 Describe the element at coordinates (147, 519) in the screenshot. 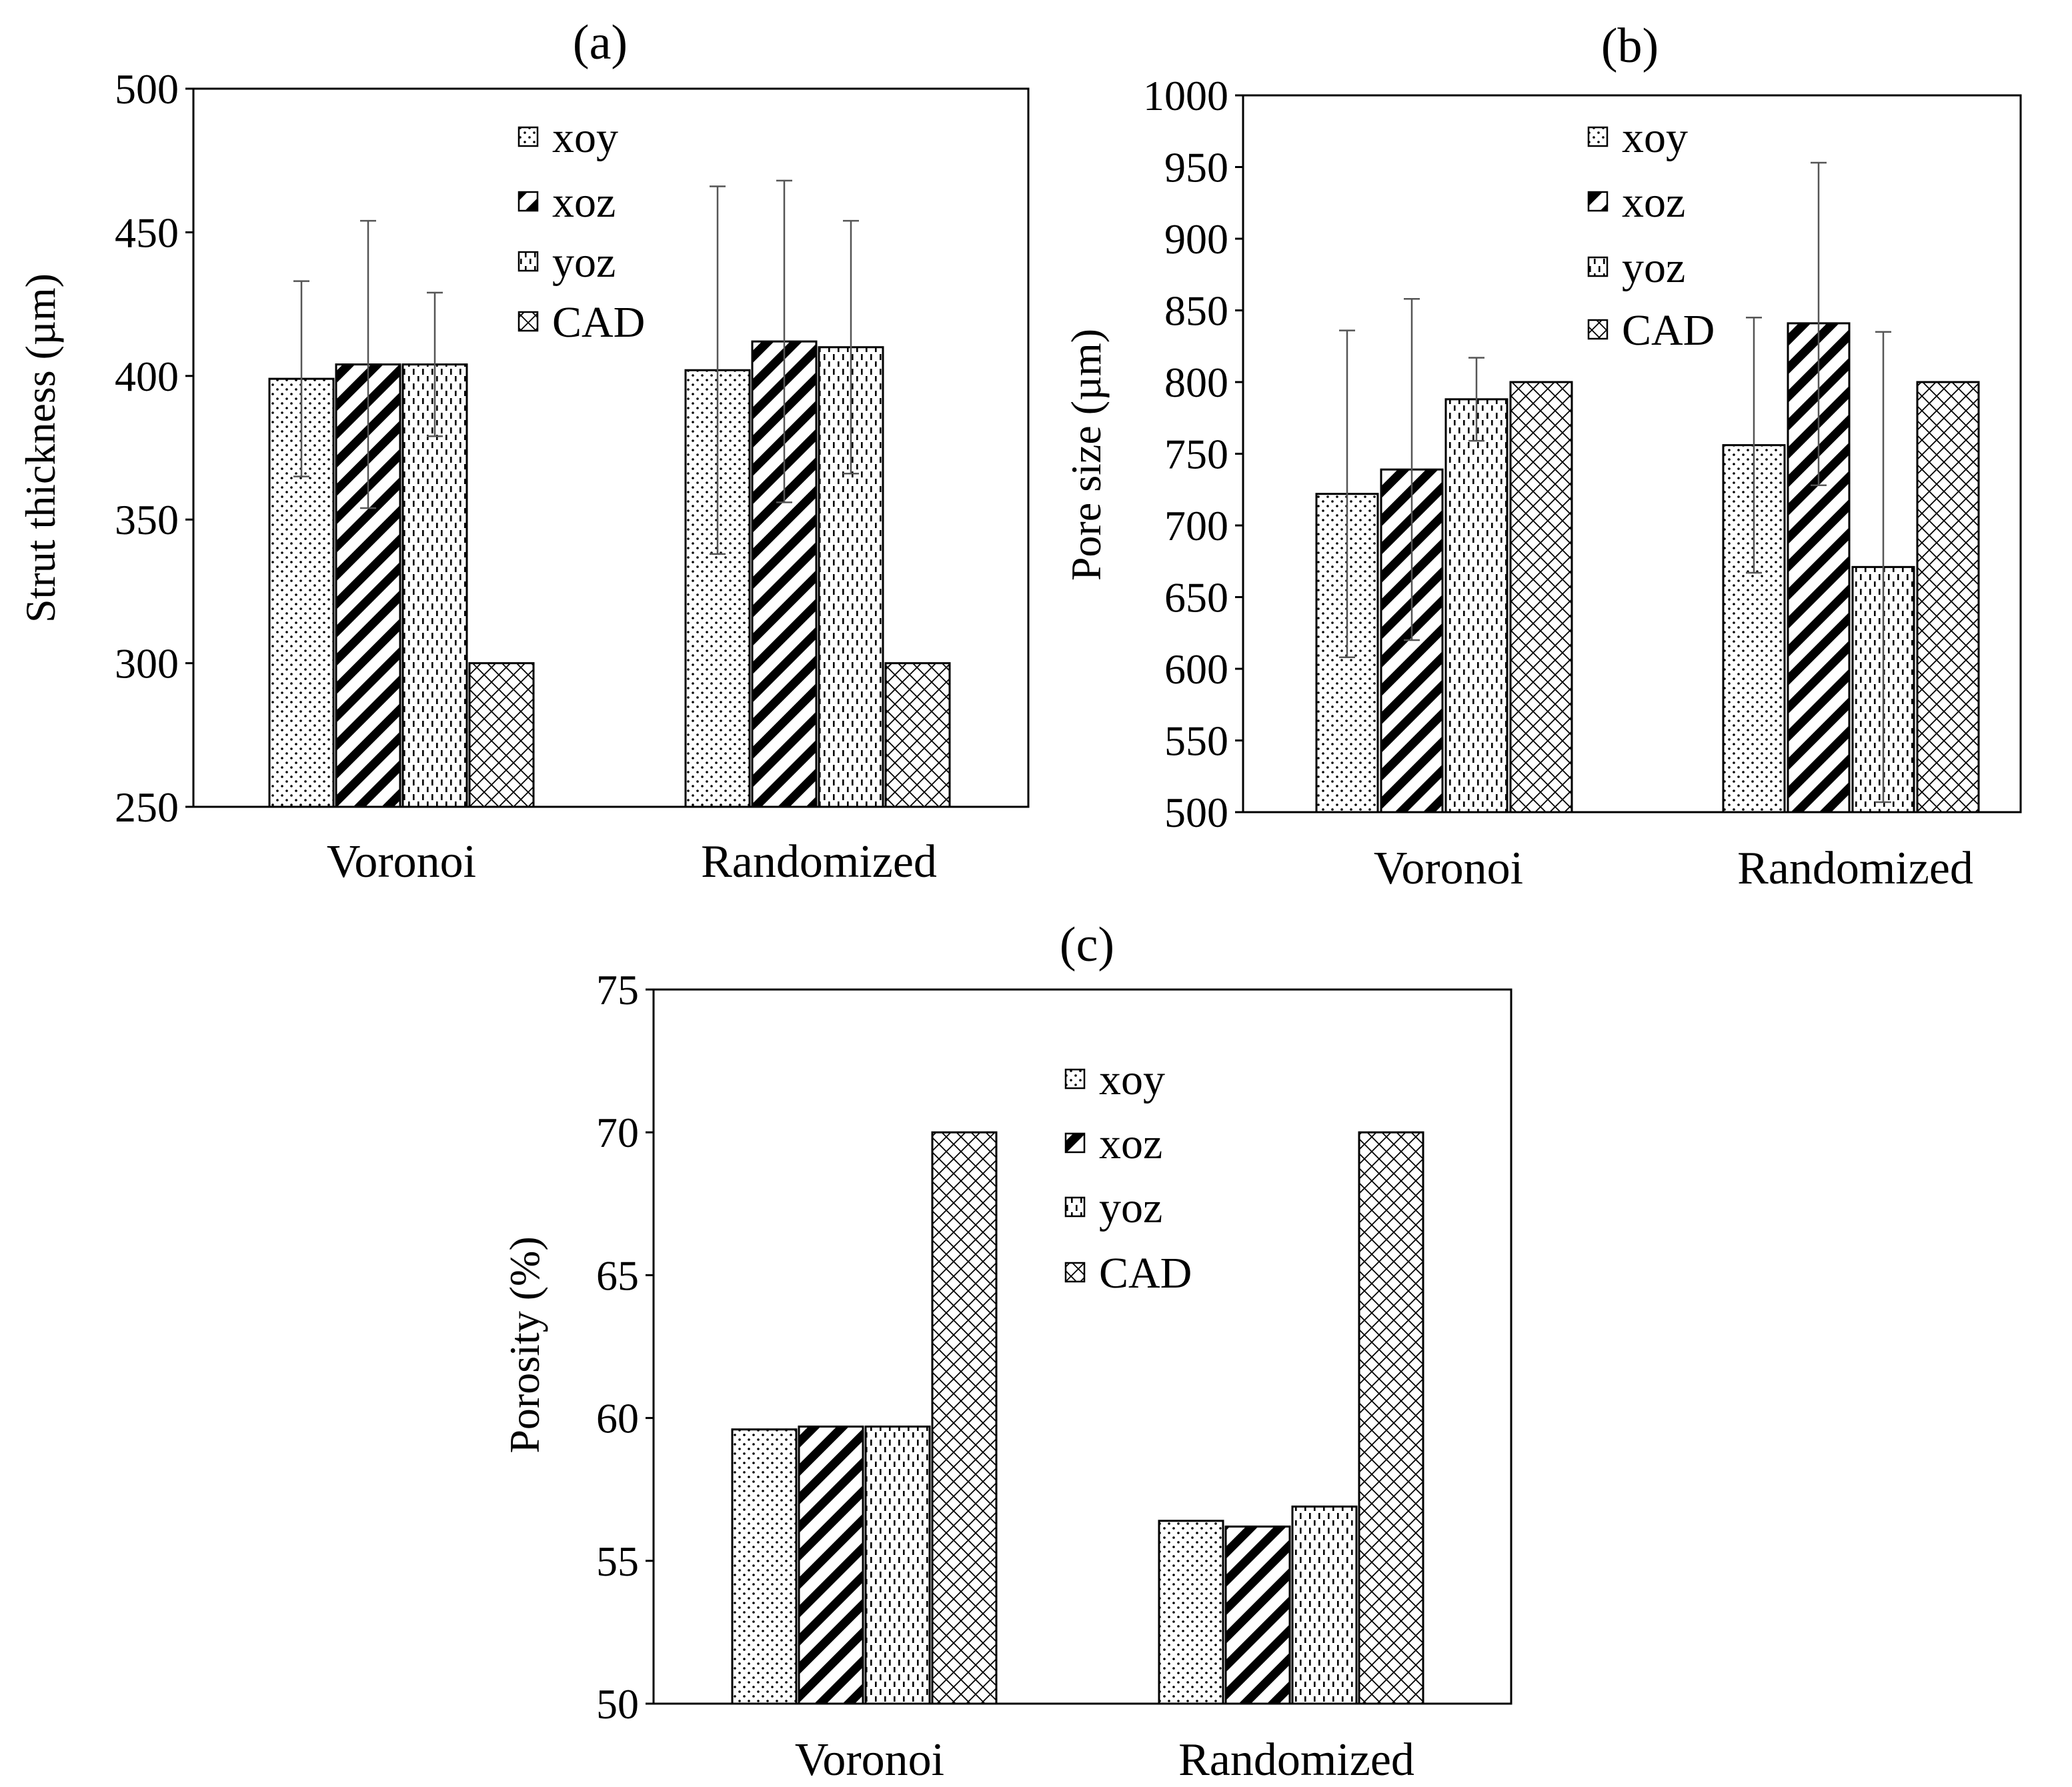

I see `panel-a-ytick-label: 350` at that location.